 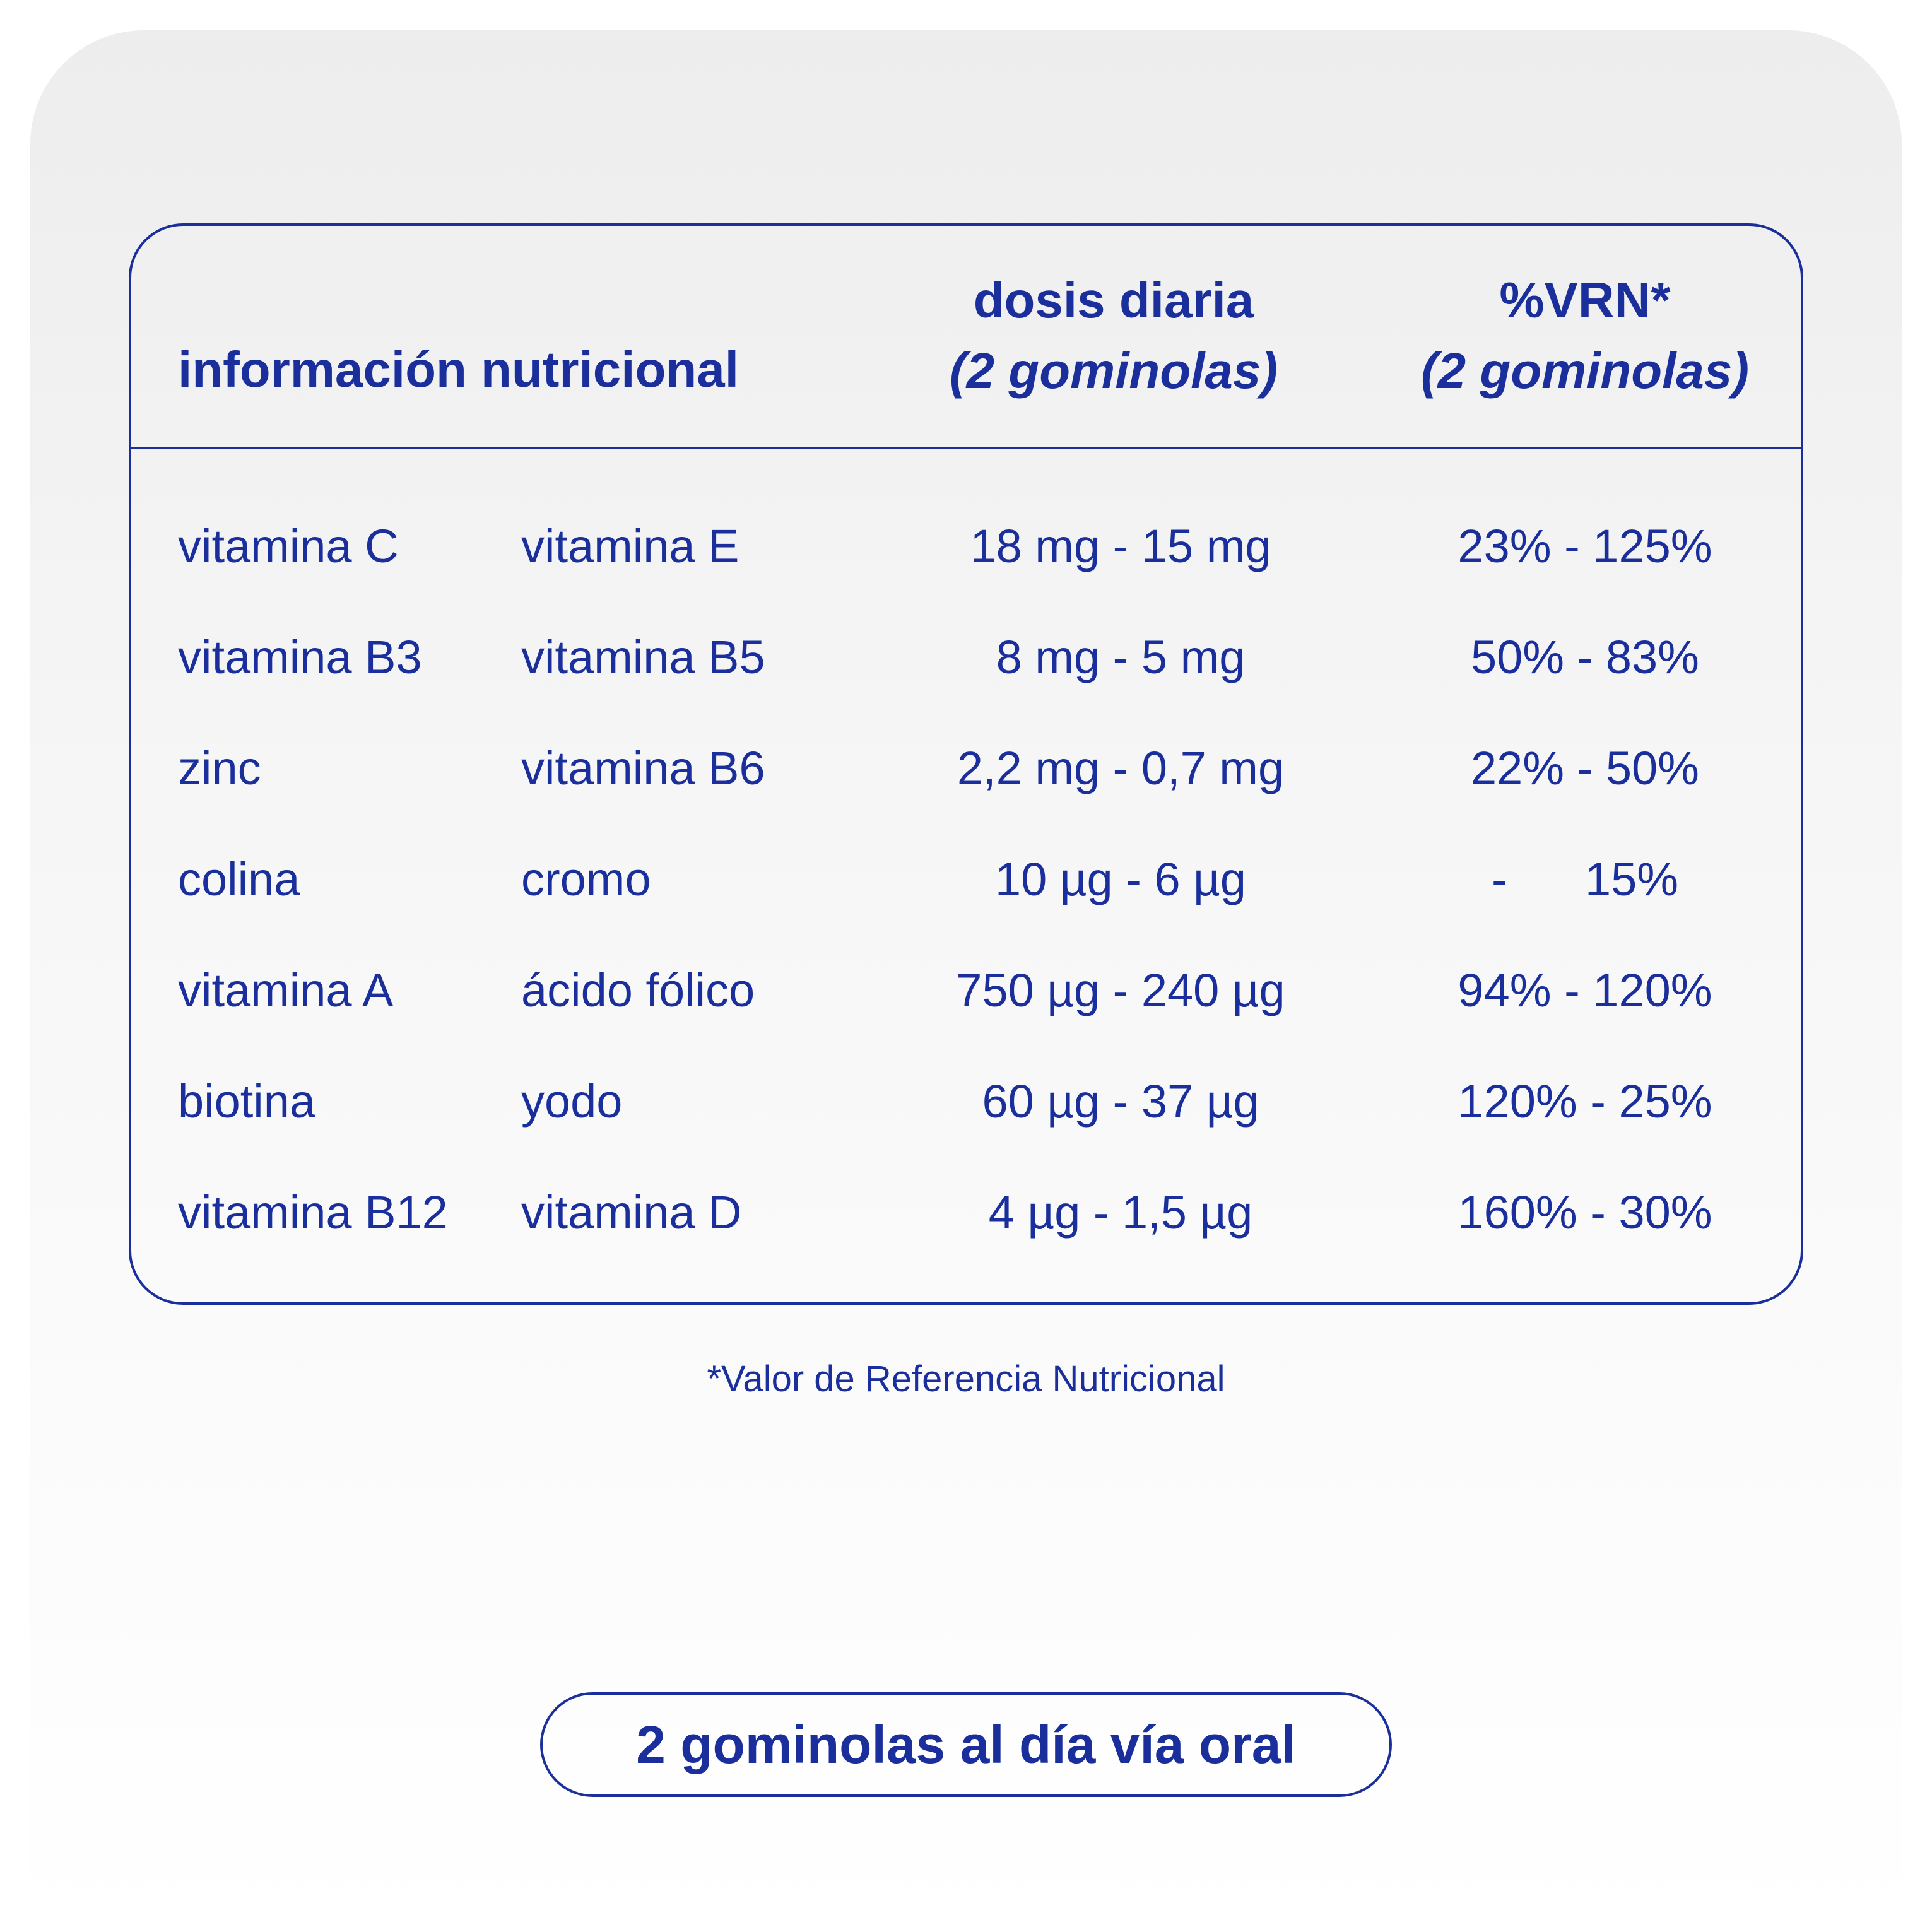 I want to click on vrn-percent: 120% - 25%, so click(x=1585, y=1101).